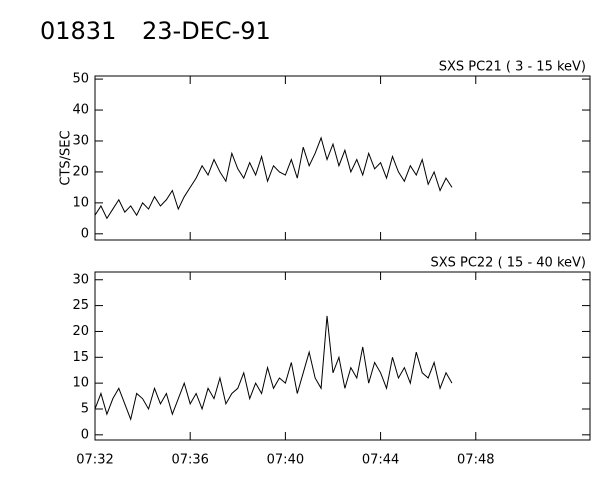 This screenshot has width=600, height=480. What do you see at coordinates (85, 408) in the screenshot?
I see `y-tick-label: 5` at bounding box center [85, 408].